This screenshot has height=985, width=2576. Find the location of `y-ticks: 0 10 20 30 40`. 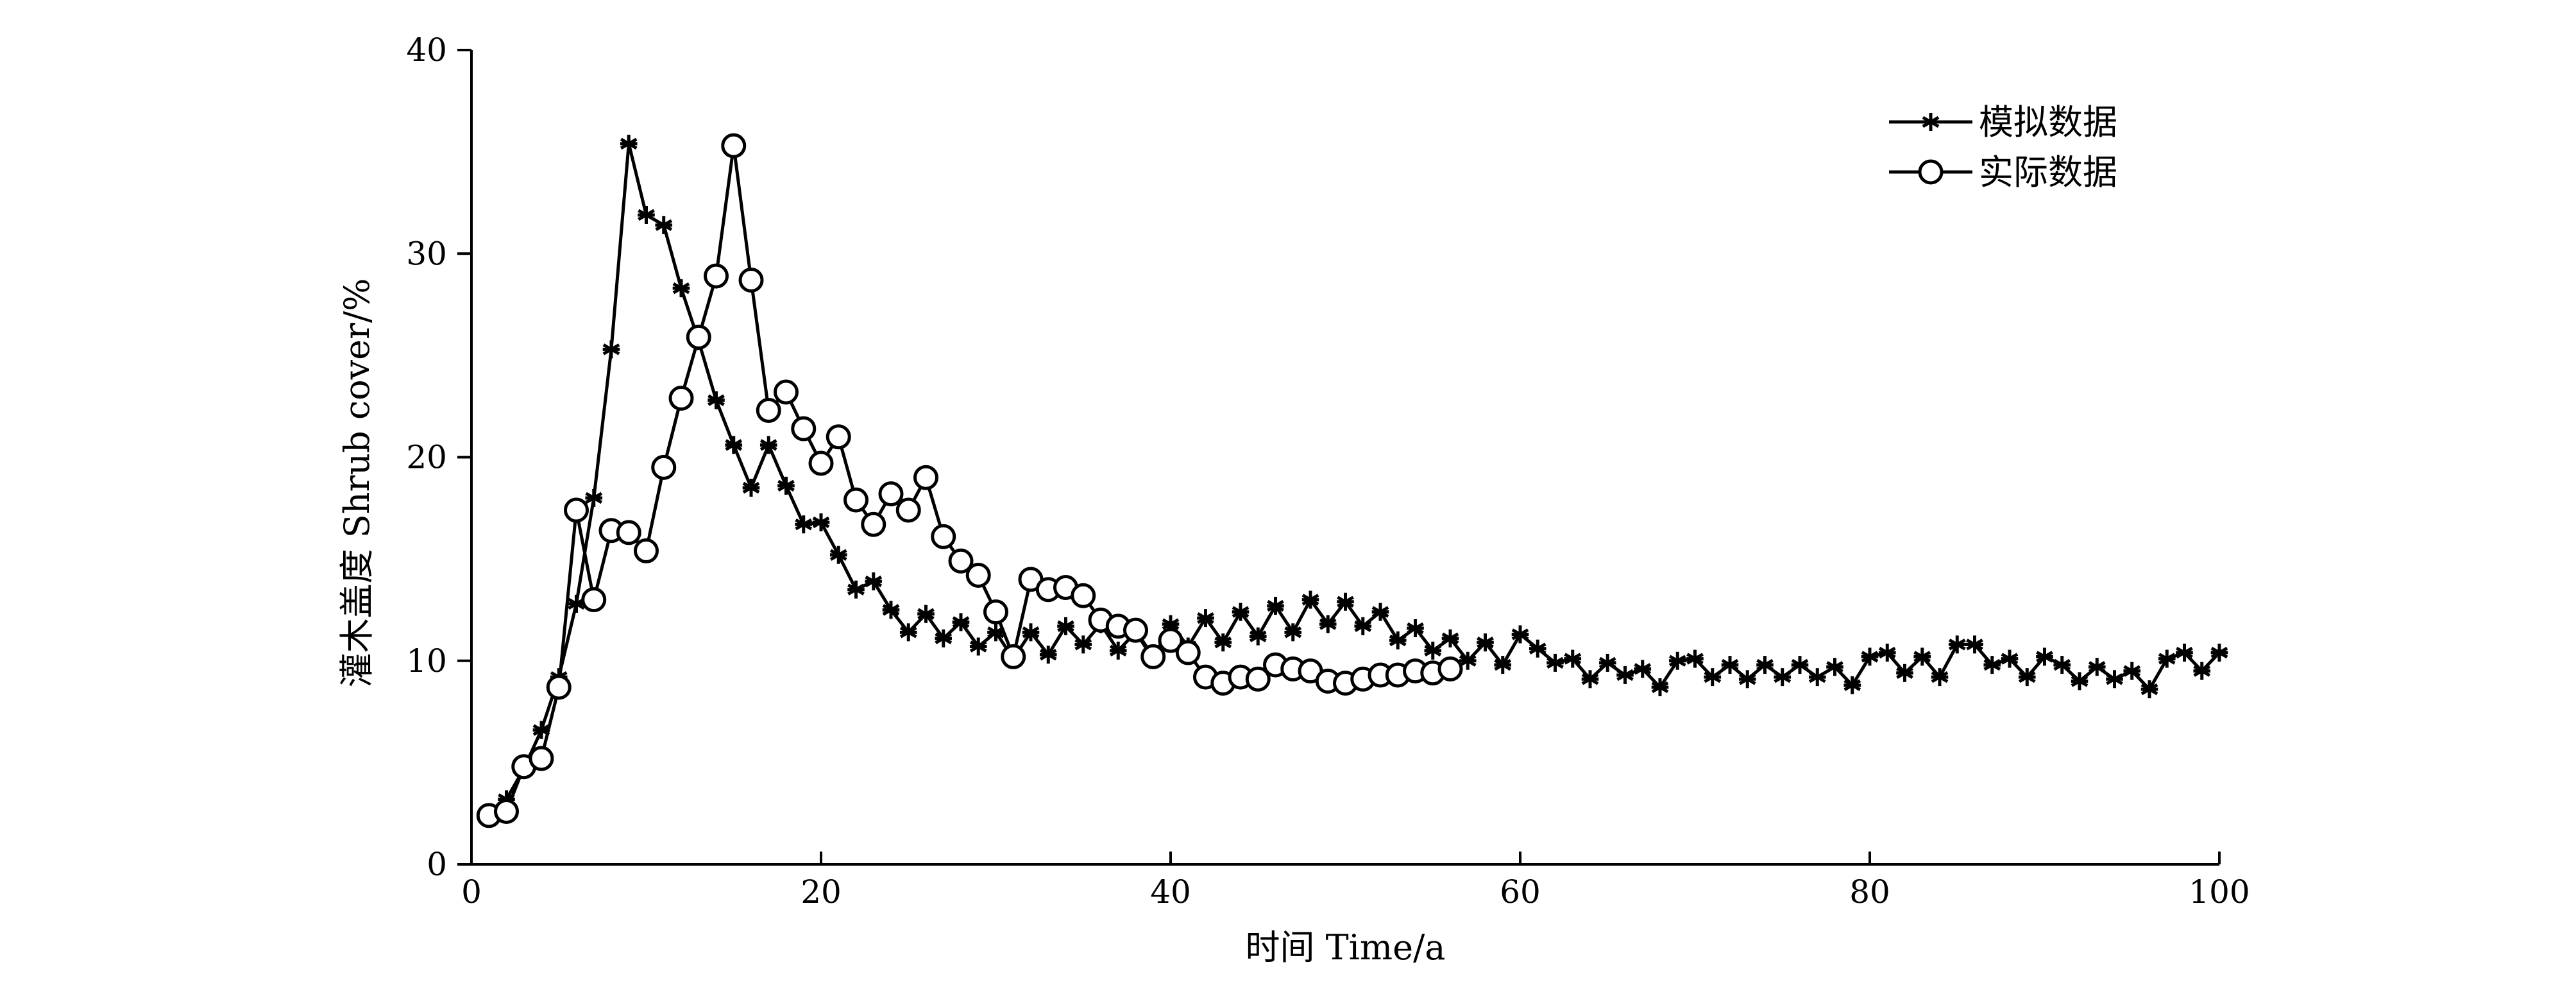

y-ticks: 0 10 20 30 40 is located at coordinates (438, 457).